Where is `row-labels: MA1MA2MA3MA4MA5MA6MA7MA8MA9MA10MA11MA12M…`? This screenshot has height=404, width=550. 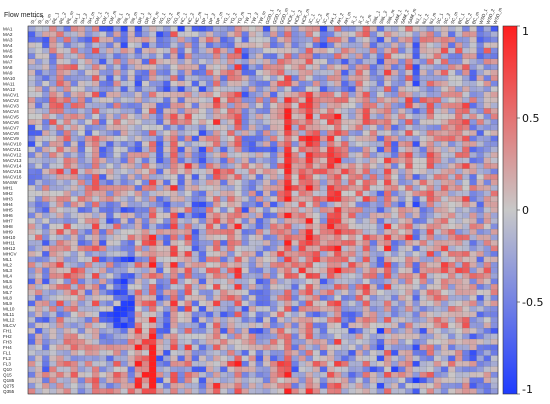
row-labels: MA1MA2MA3MA4MA5MA6MA7MA8MA9MA10MA11MA12M… is located at coordinates (12, 210).